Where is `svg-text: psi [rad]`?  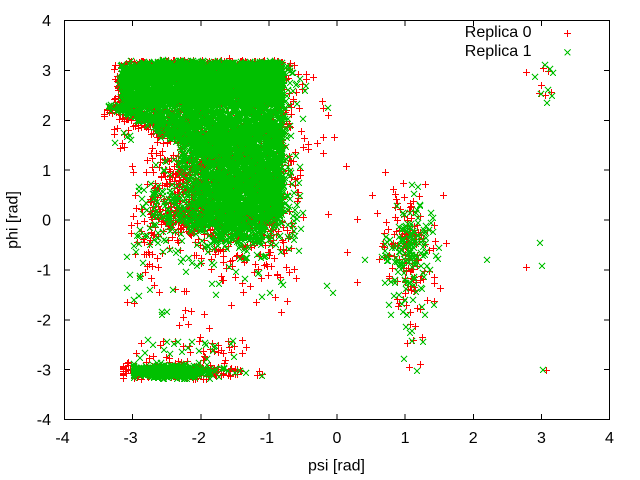
svg-text: psi [rad] is located at coordinates (336, 466).